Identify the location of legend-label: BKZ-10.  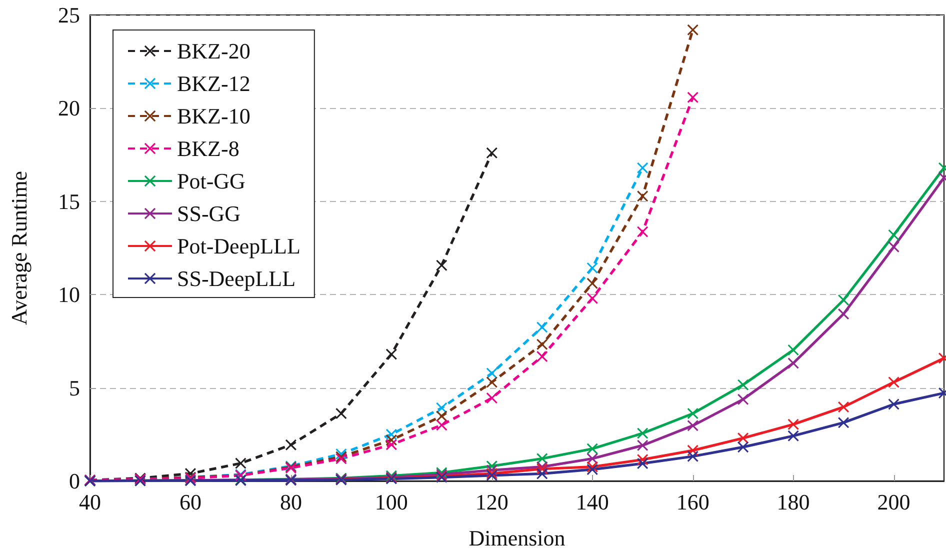
(213, 116).